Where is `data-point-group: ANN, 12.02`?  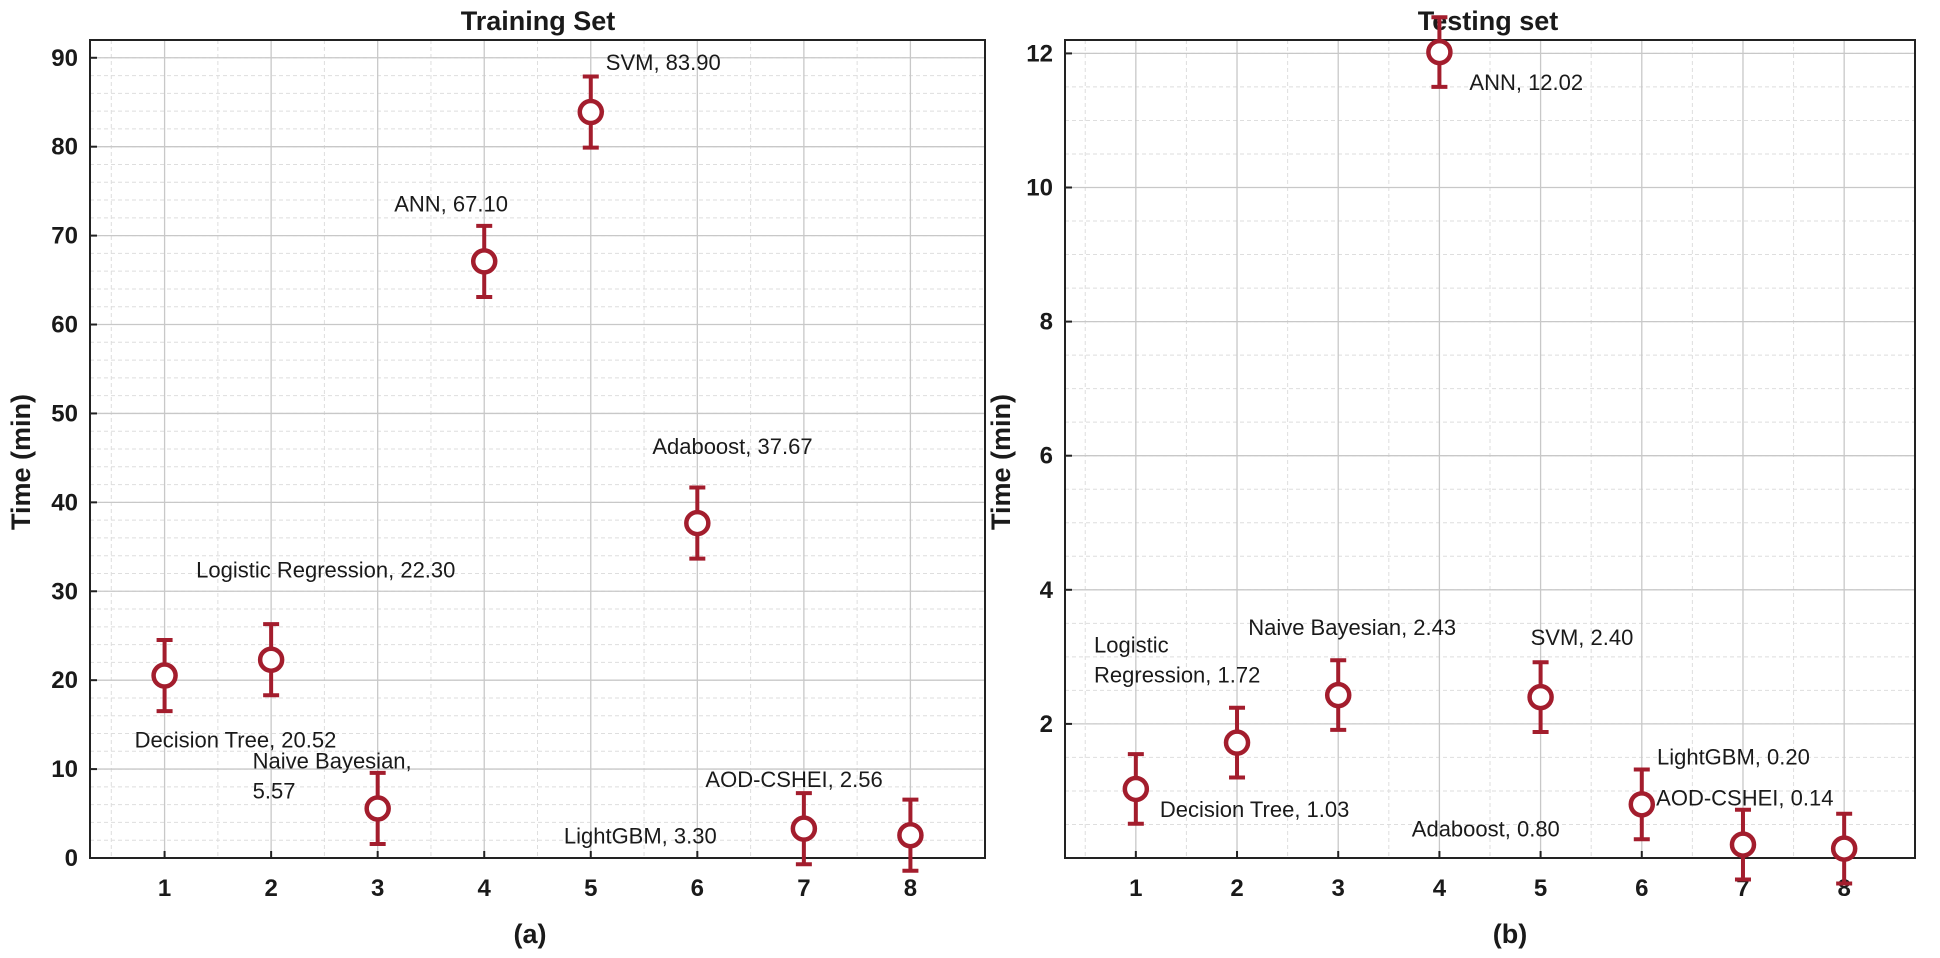
data-point-group: ANN, 12.02 is located at coordinates (1504, 55).